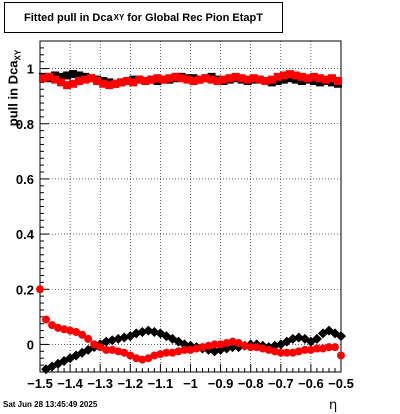 The width and height of the screenshot is (400, 414). What do you see at coordinates (68, 17) in the screenshot?
I see `title-main: Fitted pull in Dca` at bounding box center [68, 17].